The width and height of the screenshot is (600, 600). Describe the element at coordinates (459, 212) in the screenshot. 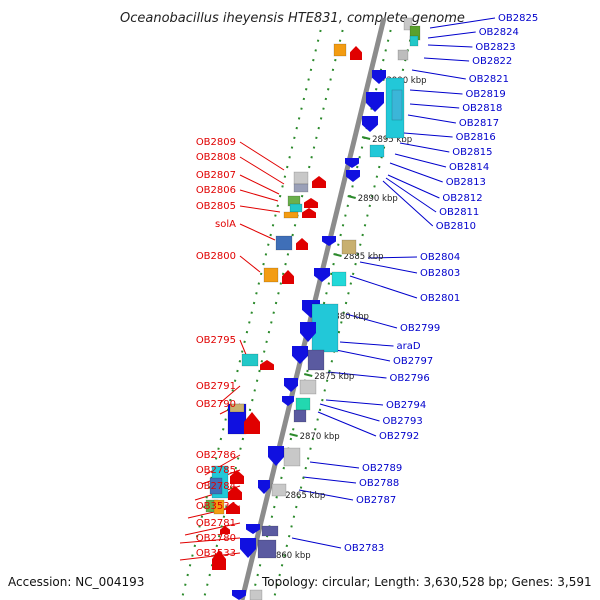

I see `reverse-gene-label: OB2811` at that location.